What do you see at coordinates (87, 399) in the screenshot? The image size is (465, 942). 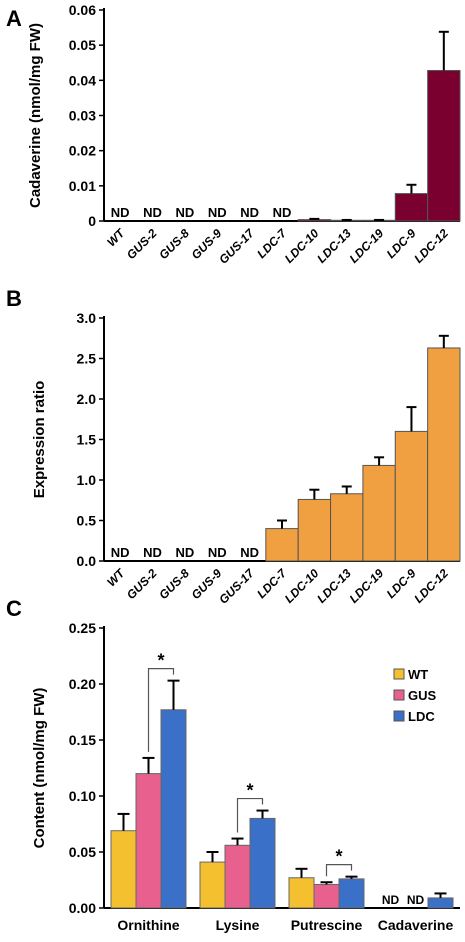 I see `y-tick-label: 2.0` at bounding box center [87, 399].